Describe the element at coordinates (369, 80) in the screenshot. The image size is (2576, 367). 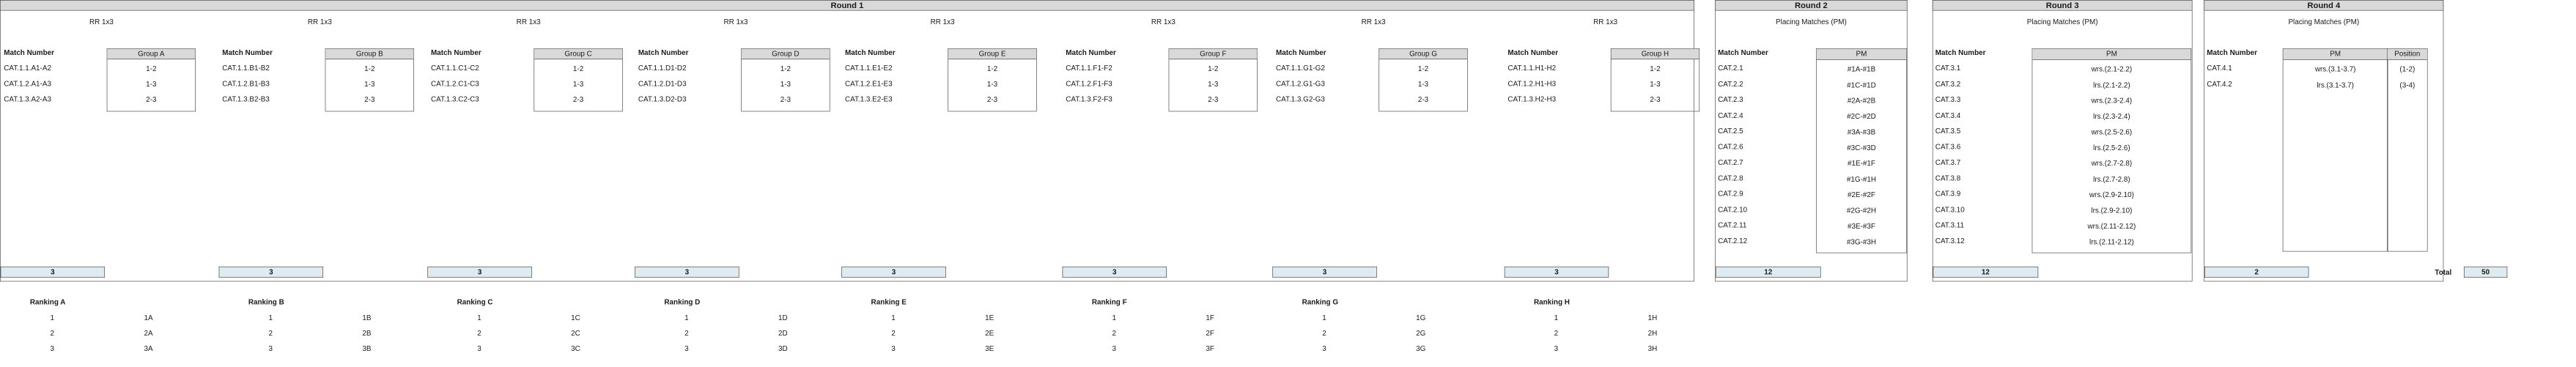
I see `group-table: Group B 1-2 1-3 2-3` at that location.